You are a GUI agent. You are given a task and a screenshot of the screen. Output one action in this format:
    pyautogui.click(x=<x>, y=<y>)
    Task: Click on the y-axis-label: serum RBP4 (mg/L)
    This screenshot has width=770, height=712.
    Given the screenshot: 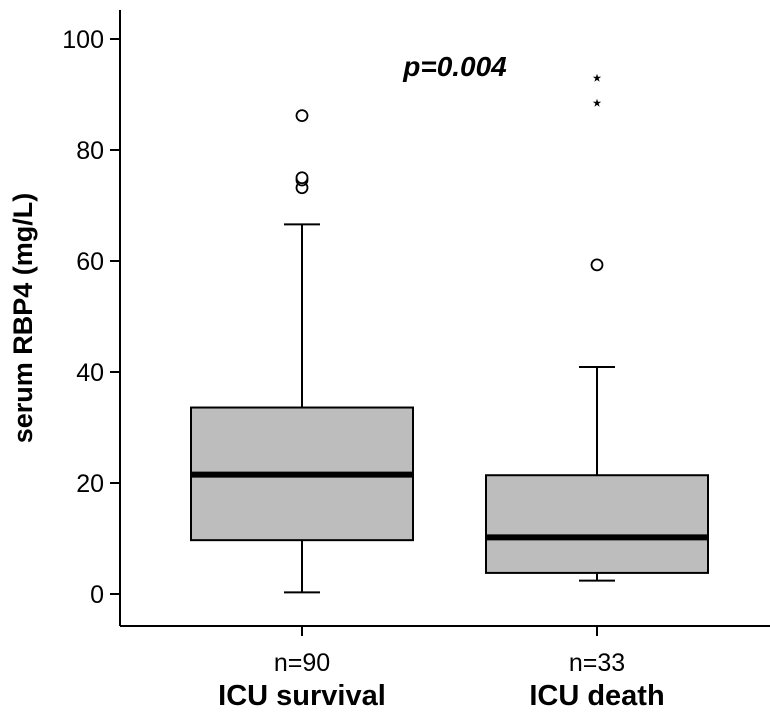 What is the action you would take?
    pyautogui.click(x=23, y=318)
    